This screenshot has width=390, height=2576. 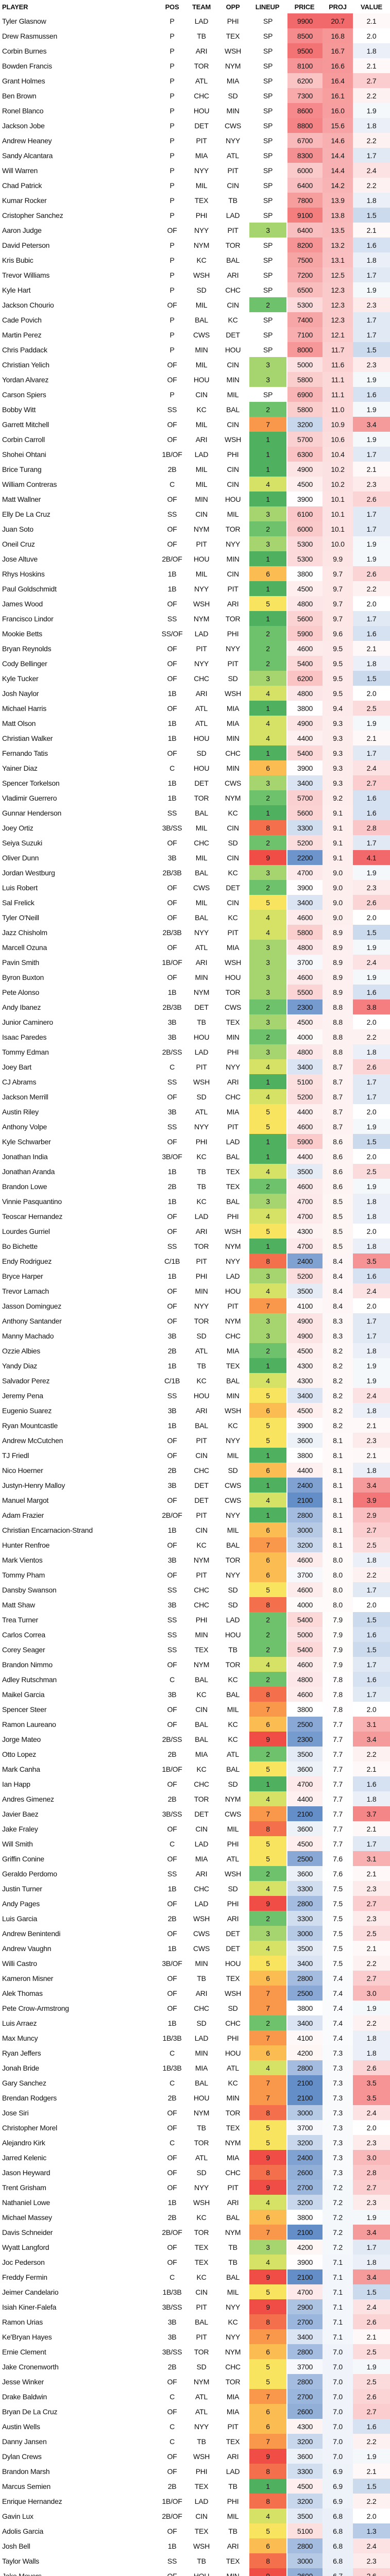 What do you see at coordinates (195, 1664) in the screenshot?
I see `table-row: Brandon Nimmo OF NYM TOR 4 4600 7.9 1.7` at bounding box center [195, 1664].